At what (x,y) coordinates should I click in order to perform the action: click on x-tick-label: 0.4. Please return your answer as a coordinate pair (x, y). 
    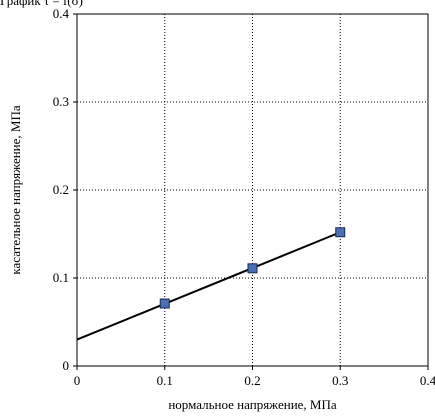
    Looking at the image, I should click on (427, 380).